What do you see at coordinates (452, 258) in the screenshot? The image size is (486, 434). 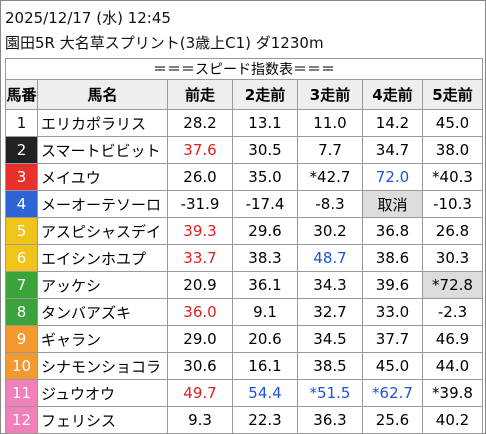 I see `speed-index: 30.3` at bounding box center [452, 258].